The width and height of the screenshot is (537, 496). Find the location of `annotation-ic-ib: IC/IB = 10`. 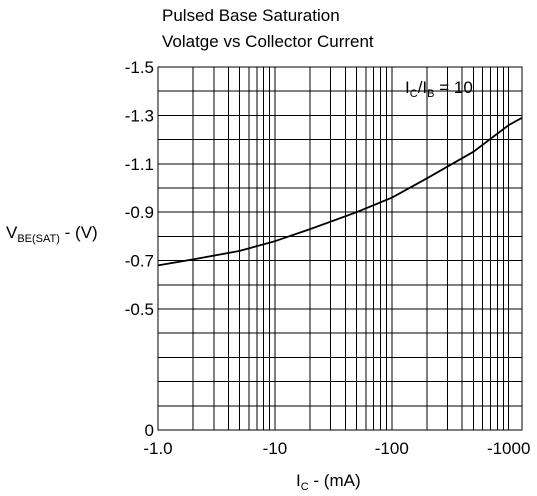

annotation-ic-ib: IC/IB = 10 is located at coordinates (439, 89).